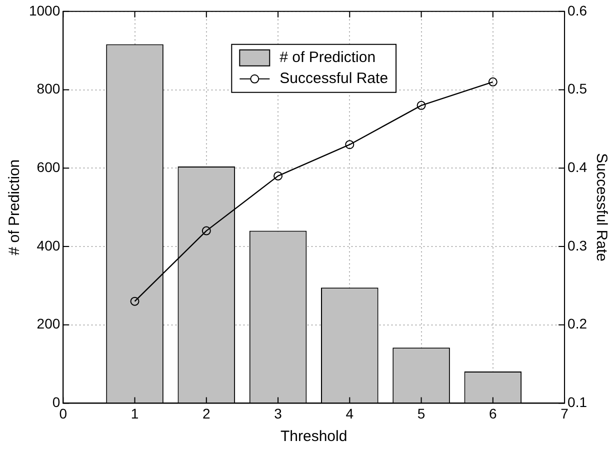  Describe the element at coordinates (44, 10) in the screenshot. I see `y-tick-label: 1000` at that location.